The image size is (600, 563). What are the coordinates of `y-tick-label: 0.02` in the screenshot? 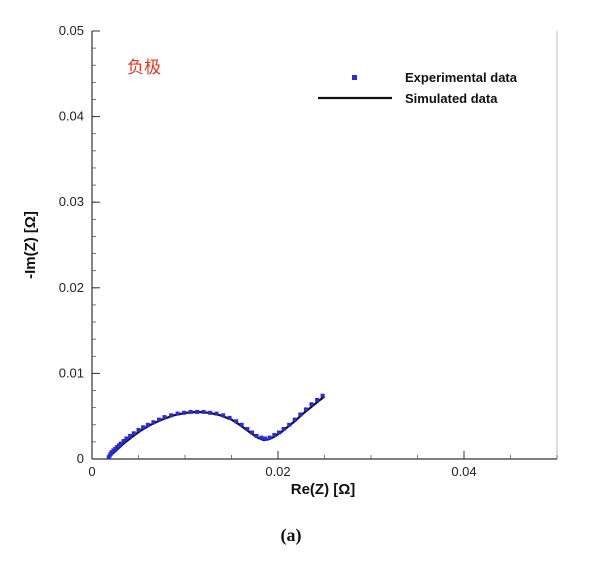 It's located at (71, 287).